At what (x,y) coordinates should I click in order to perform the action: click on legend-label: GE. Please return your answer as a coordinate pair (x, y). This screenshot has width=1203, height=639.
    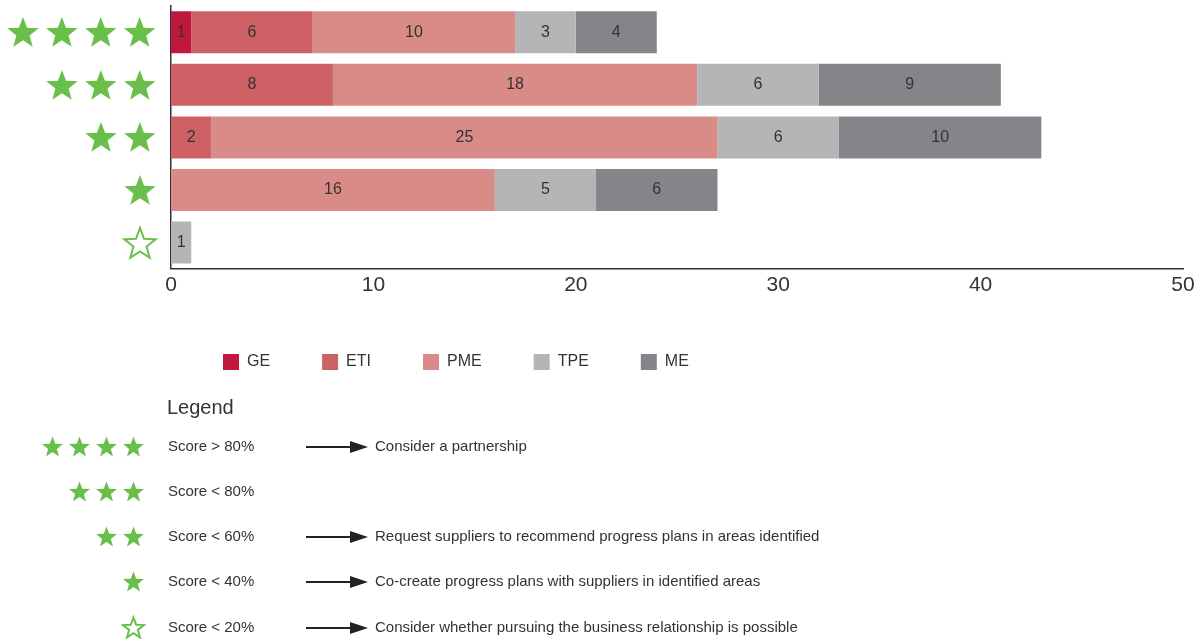
    Looking at the image, I should click on (259, 361).